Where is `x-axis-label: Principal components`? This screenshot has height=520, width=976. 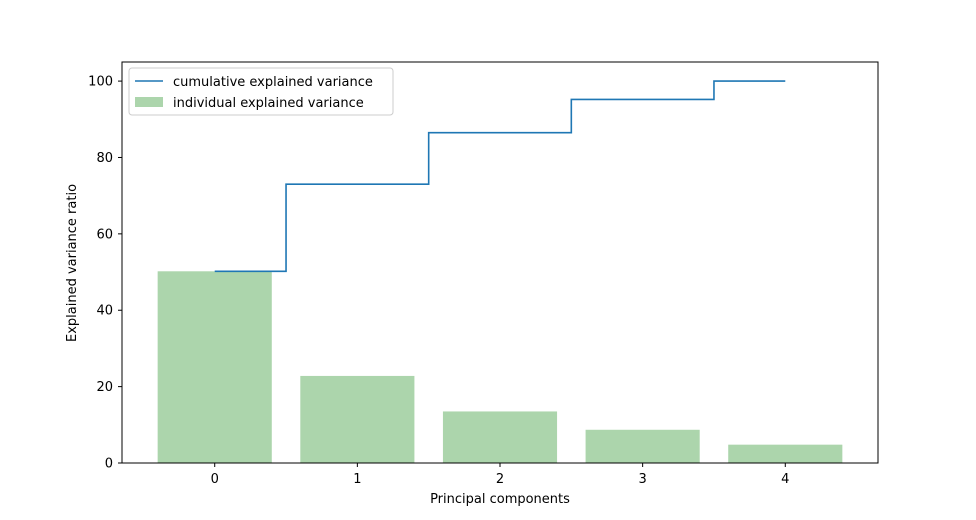 x-axis-label: Principal components is located at coordinates (500, 499).